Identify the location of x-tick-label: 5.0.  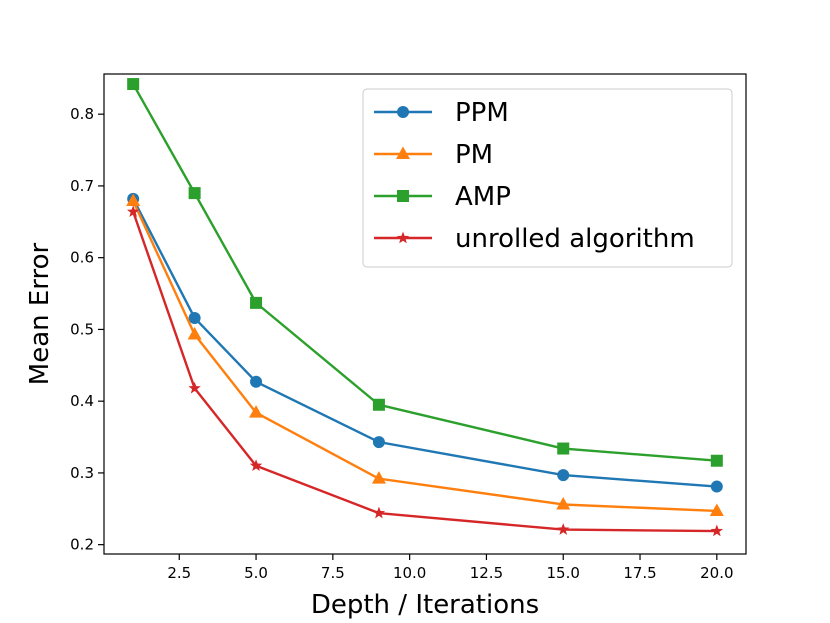
(256, 573).